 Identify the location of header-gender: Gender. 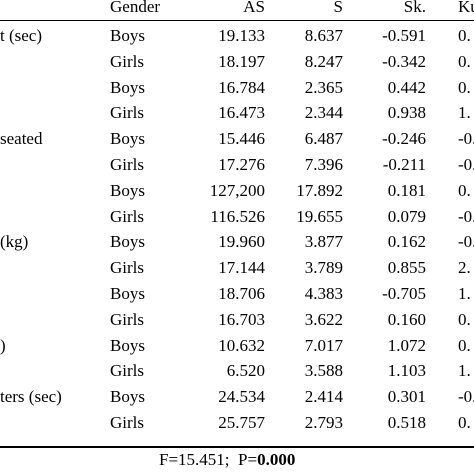
(135, 8).